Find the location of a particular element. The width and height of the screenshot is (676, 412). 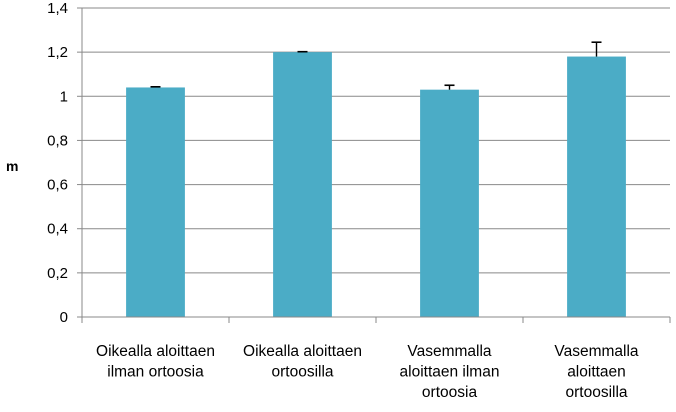

y-tick-label: 0,6 is located at coordinates (57, 185).